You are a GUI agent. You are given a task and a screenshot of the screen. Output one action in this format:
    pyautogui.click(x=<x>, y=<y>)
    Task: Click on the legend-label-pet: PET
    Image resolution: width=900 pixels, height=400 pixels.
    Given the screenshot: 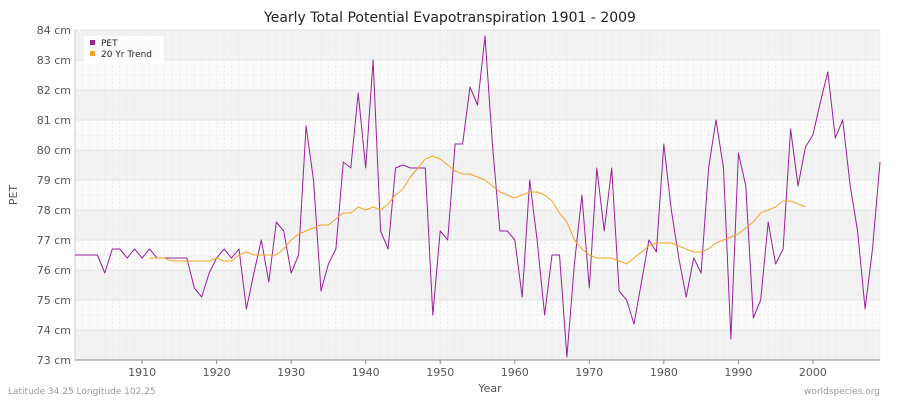 What is the action you would take?
    pyautogui.click(x=109, y=44)
    